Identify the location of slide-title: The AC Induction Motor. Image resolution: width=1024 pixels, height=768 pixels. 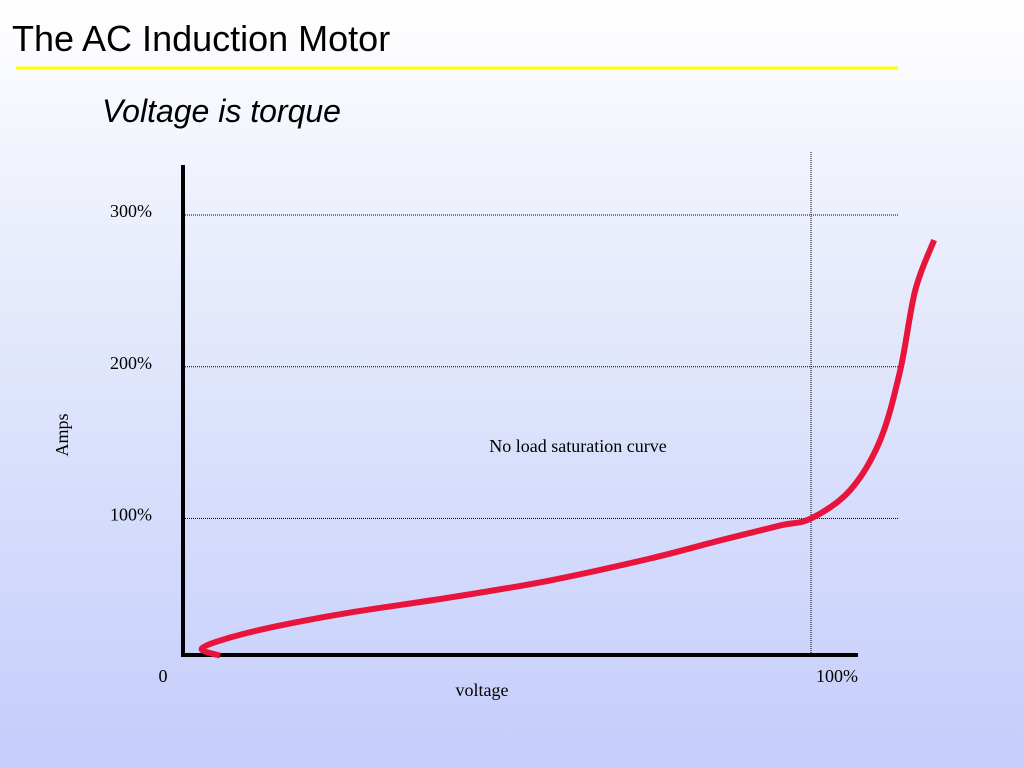
(201, 38).